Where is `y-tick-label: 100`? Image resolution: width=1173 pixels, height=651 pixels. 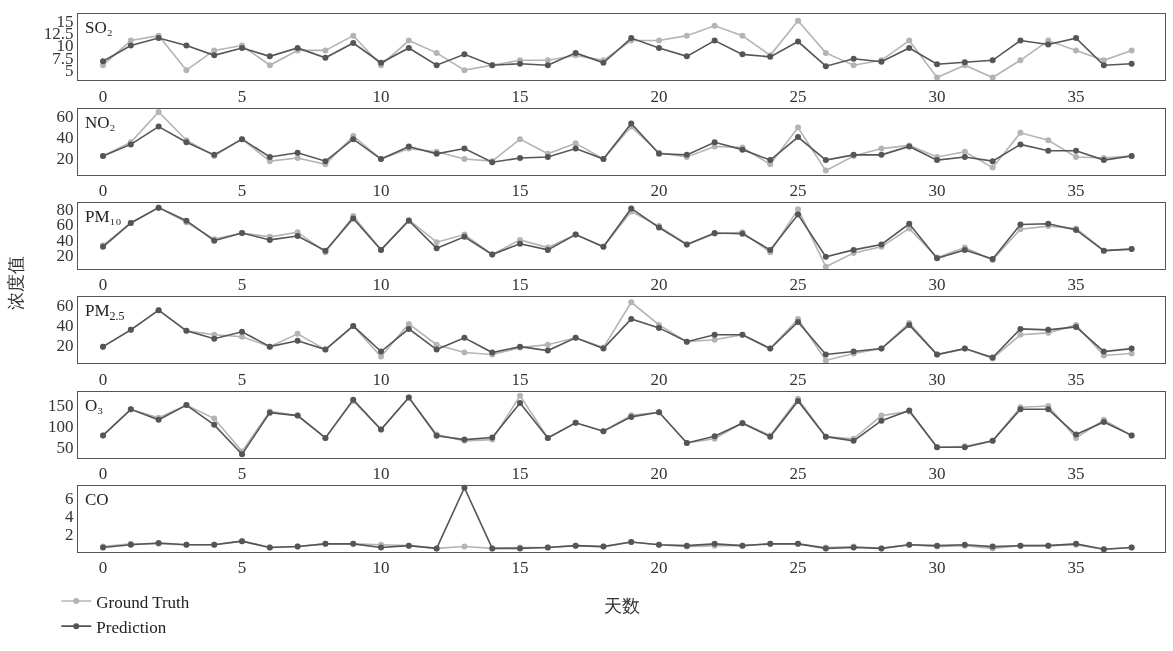 y-tick-label: 100 is located at coordinates (61, 427).